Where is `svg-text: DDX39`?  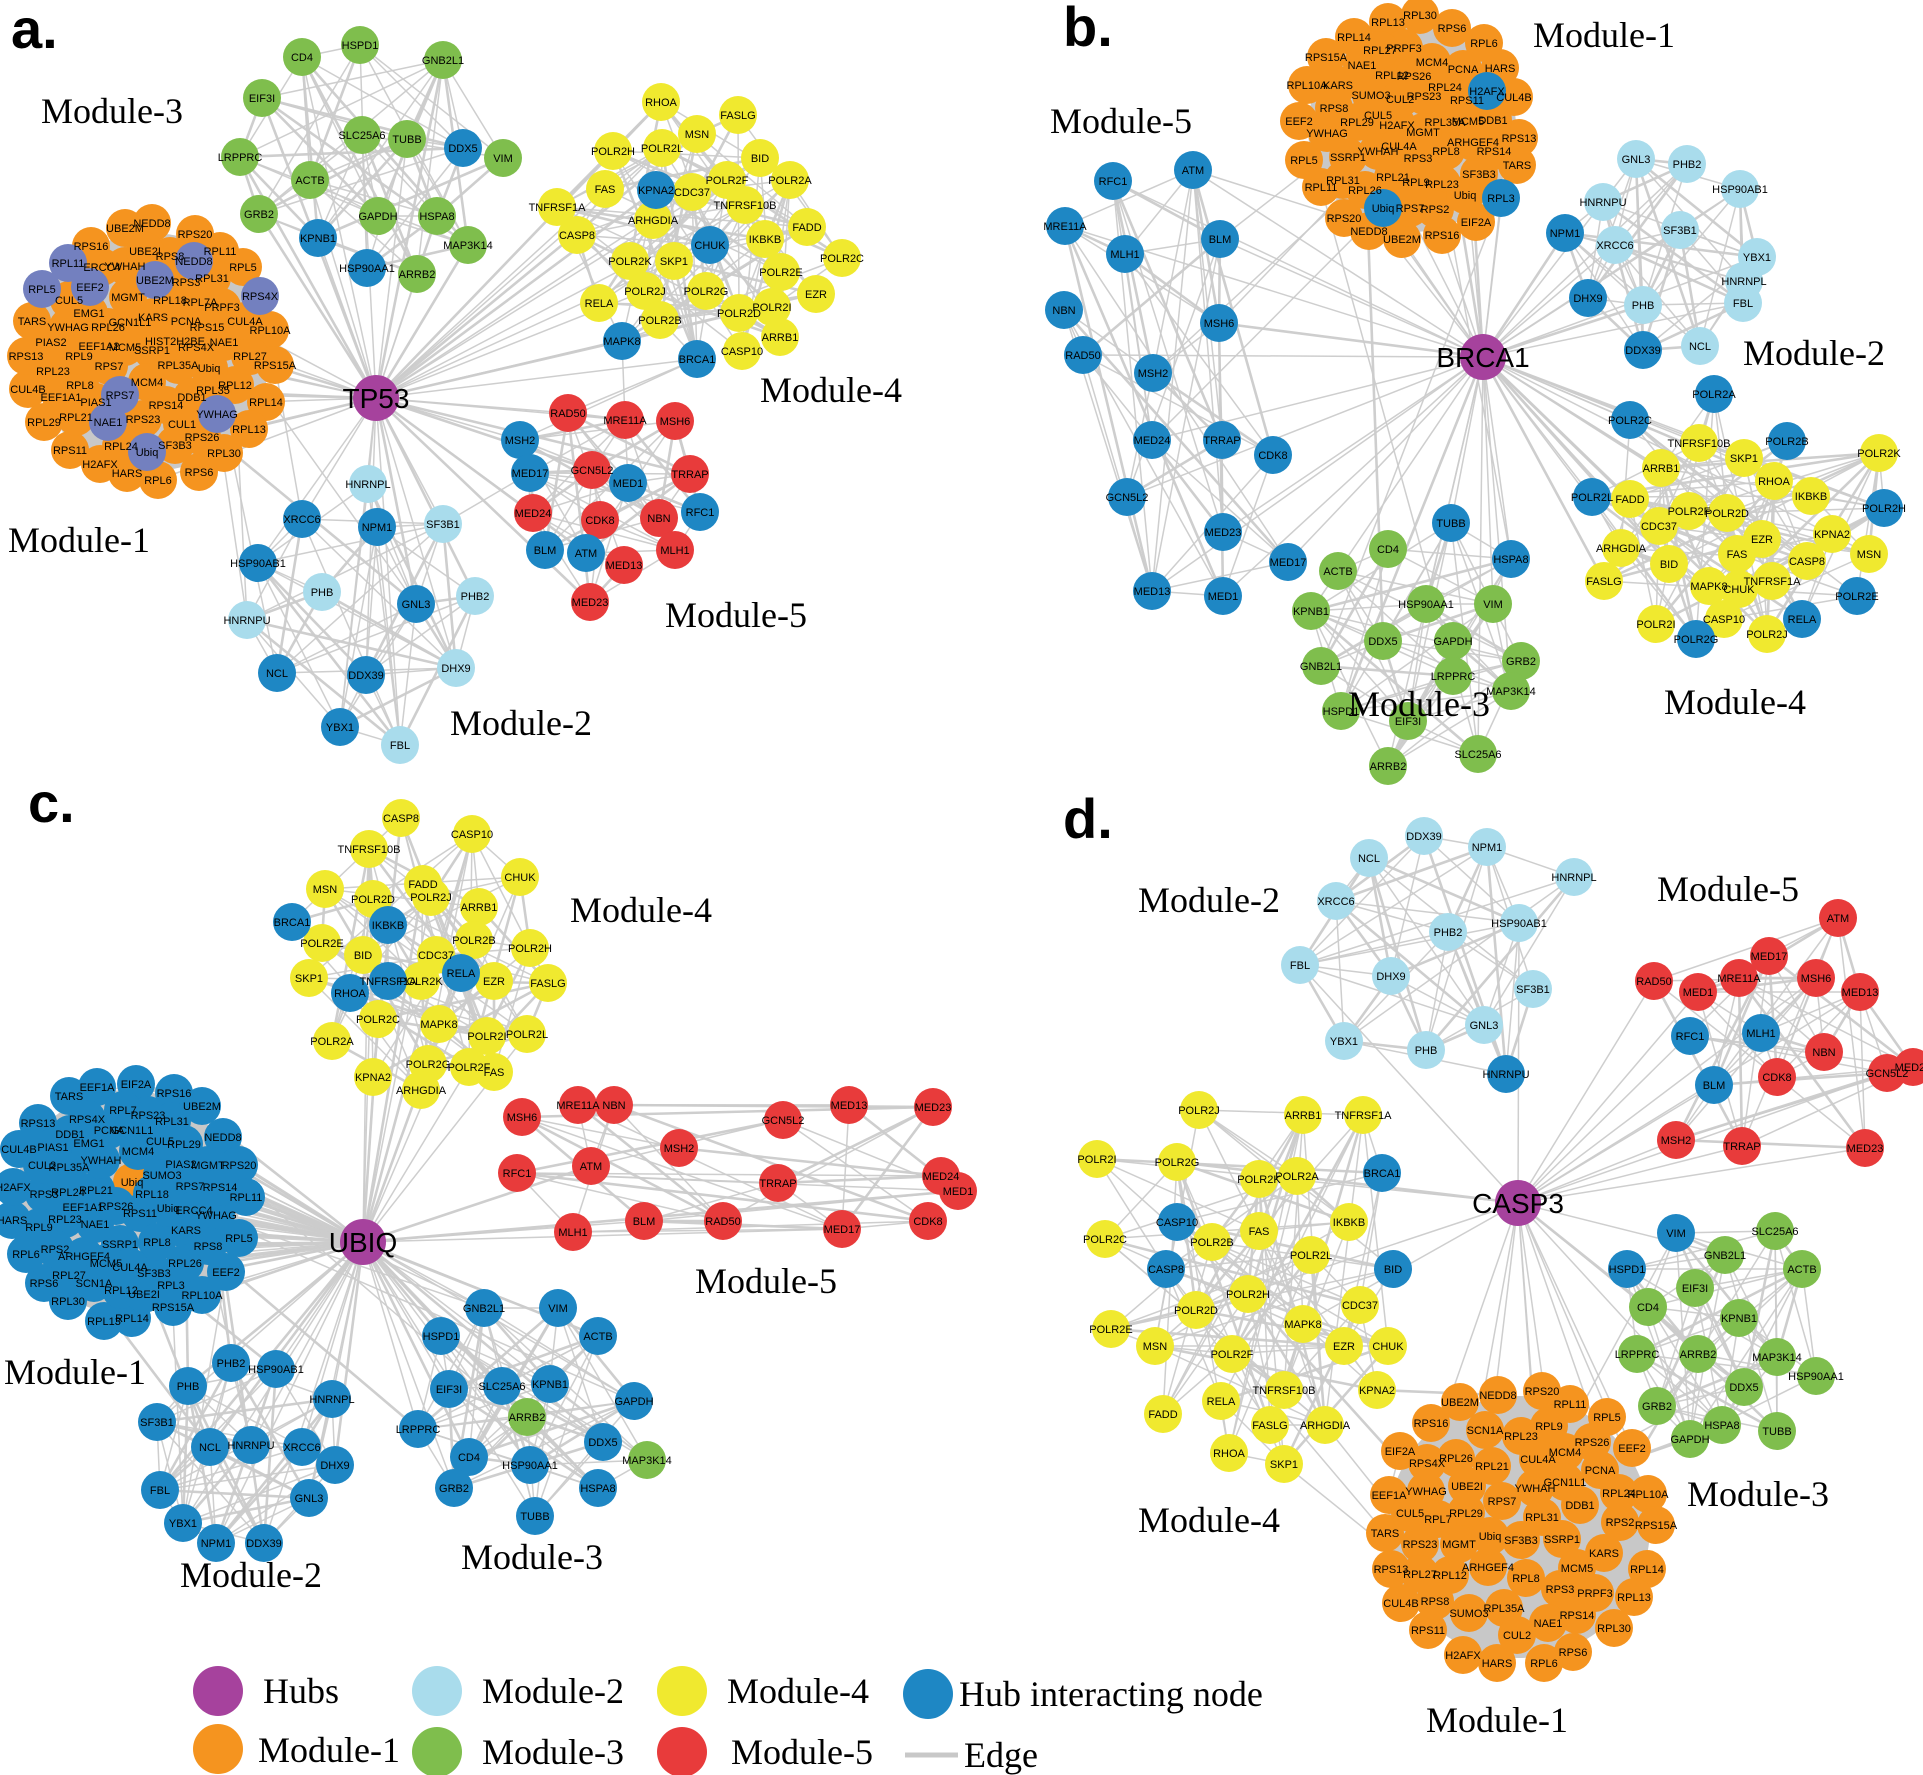
svg-text: DDX39 is located at coordinates (1423, 837).